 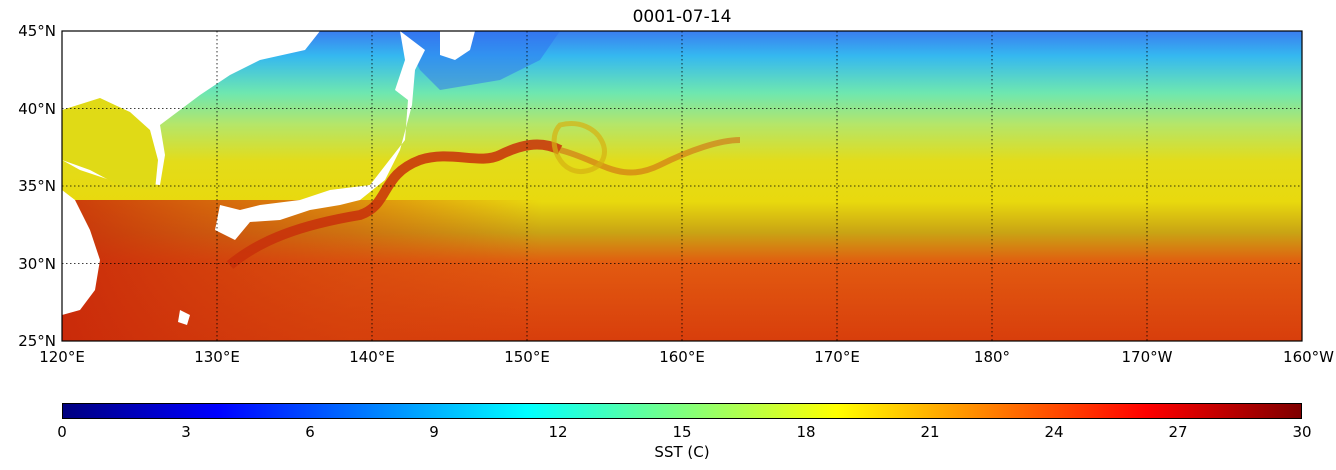 I want to click on kuroshio-extension, so click(x=650, y=156).